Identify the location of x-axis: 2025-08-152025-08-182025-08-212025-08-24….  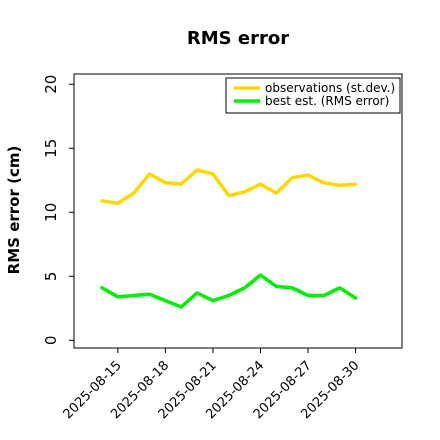
(211, 385).